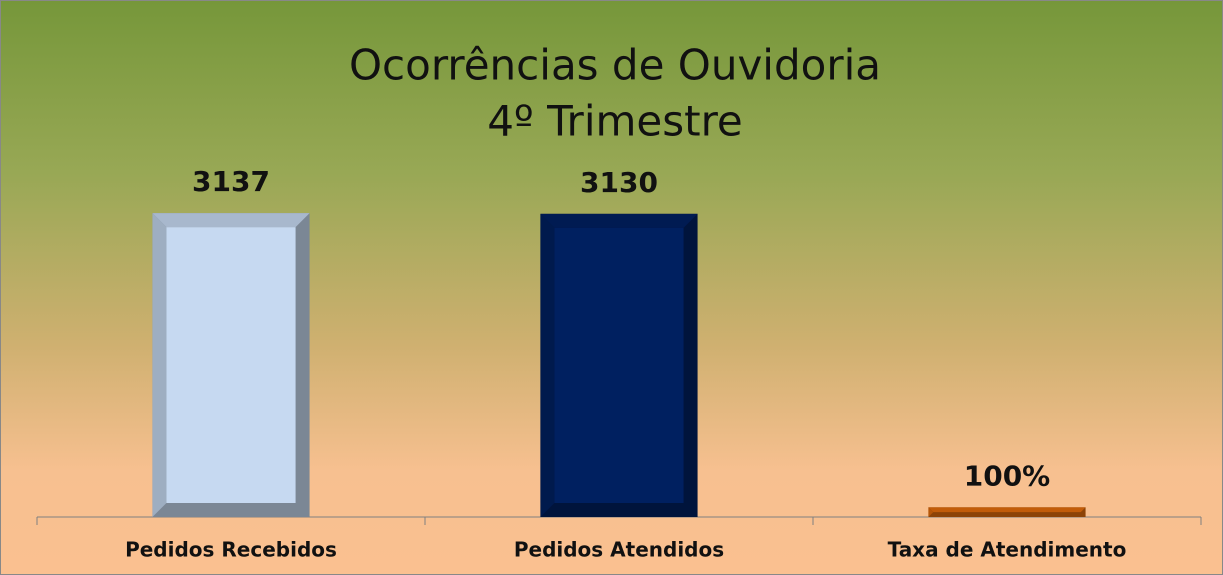 Image resolution: width=1223 pixels, height=575 pixels. What do you see at coordinates (619, 550) in the screenshot?
I see `x-tick-label: Pedidos Atendidos` at bounding box center [619, 550].